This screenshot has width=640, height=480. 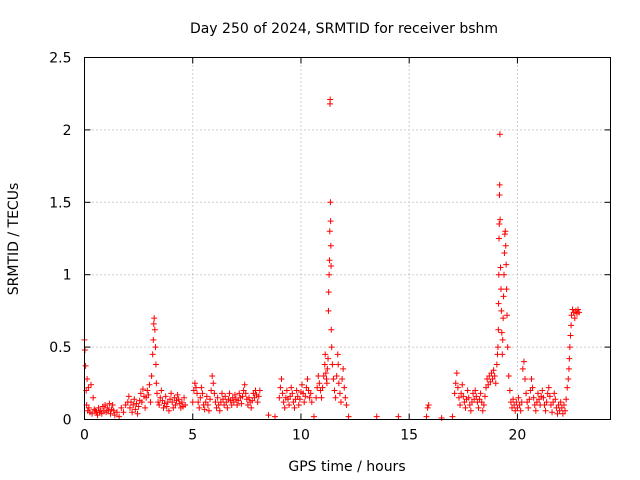 I want to click on y-tick-label: 2.5, so click(x=60, y=59).